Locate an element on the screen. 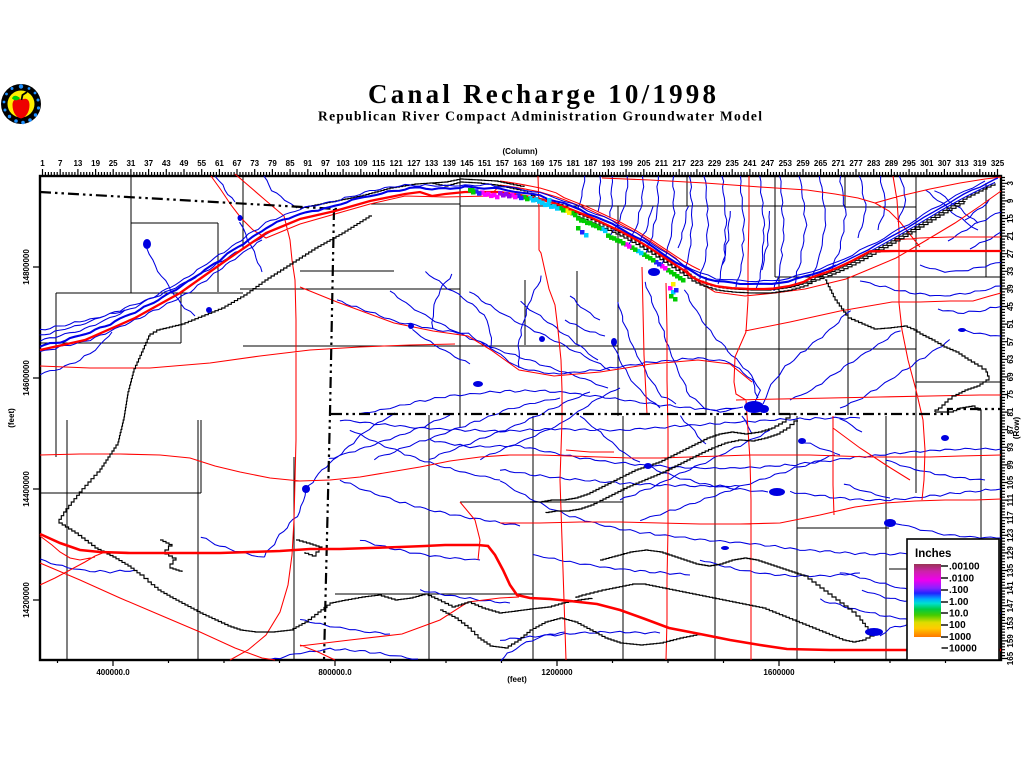 The image size is (1024, 768). svg-text: 229 is located at coordinates (715, 163).